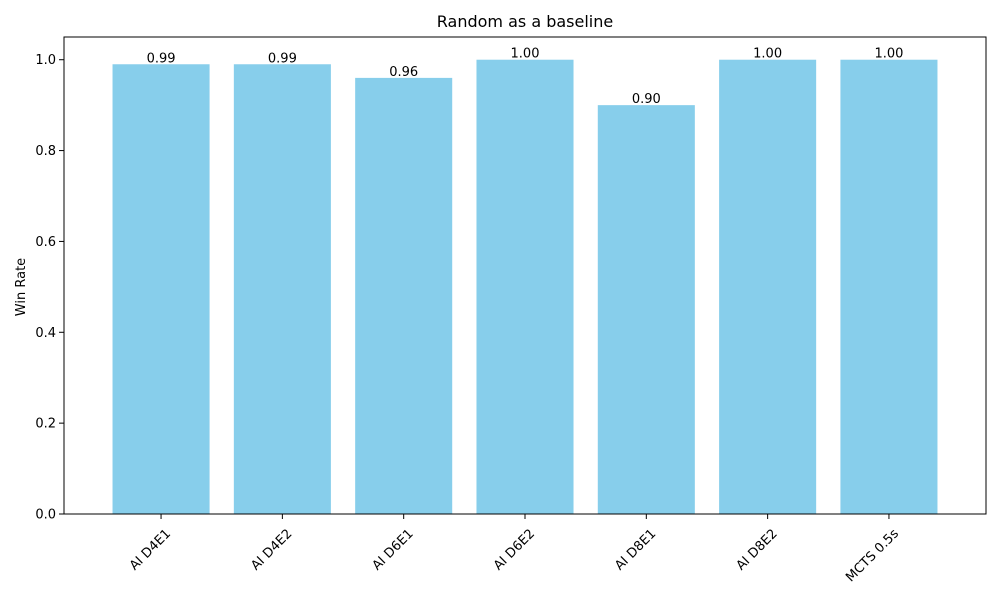  I want to click on y-tick-label: 0.2, so click(45, 424).